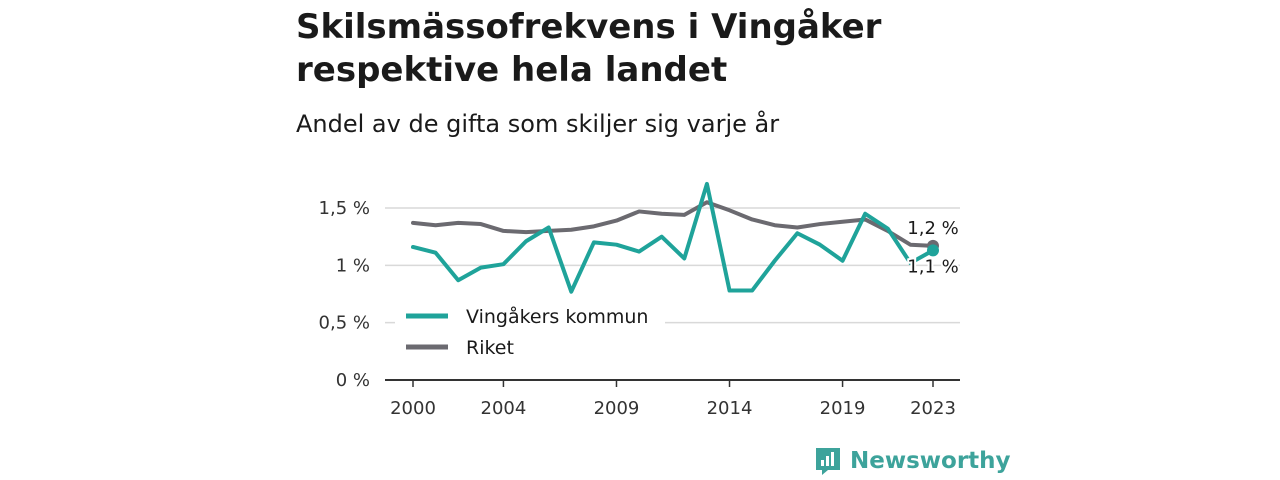 This screenshot has height=480, width=1280. I want to click on brand-name: Newsworthy, so click(930, 461).